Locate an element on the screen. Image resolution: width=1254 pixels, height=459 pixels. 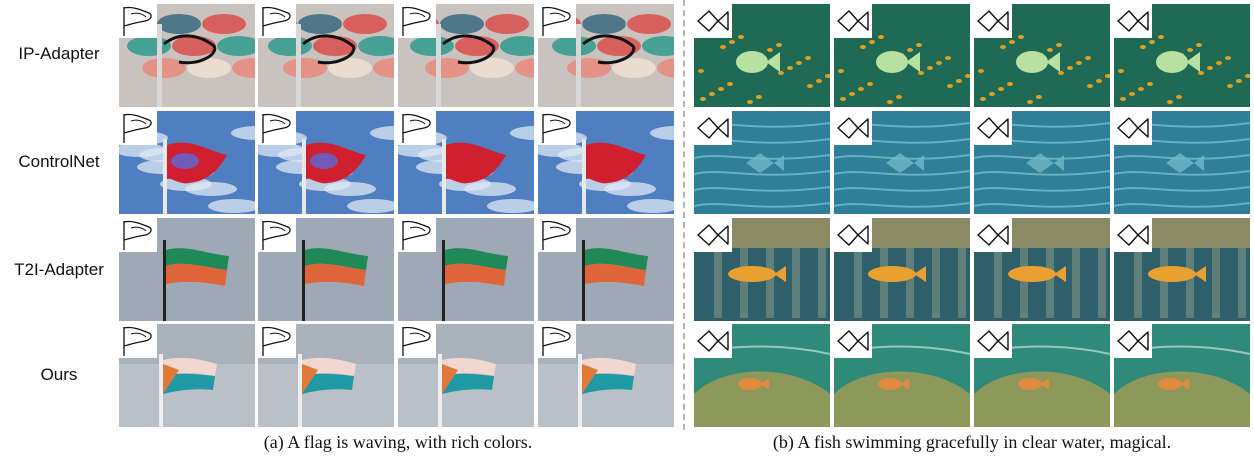
row-label-ip-adapter: IP-Adapter is located at coordinates (59, 53).